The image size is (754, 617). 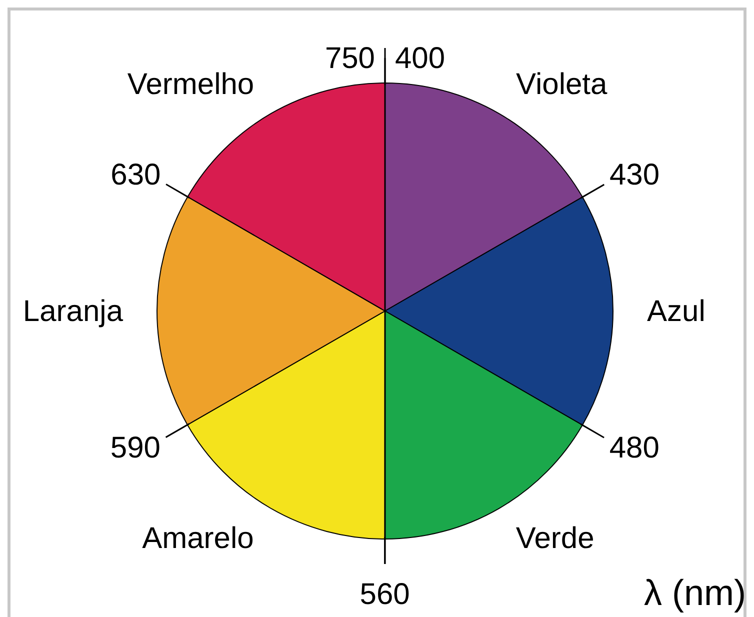 I want to click on text: 630, so click(x=135, y=175).